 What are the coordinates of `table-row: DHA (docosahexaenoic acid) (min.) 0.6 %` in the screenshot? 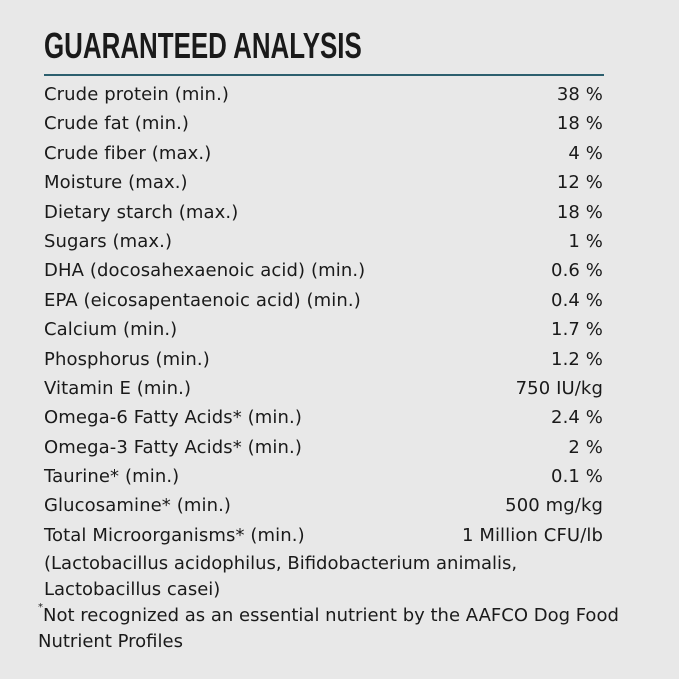 It's located at (323, 270).